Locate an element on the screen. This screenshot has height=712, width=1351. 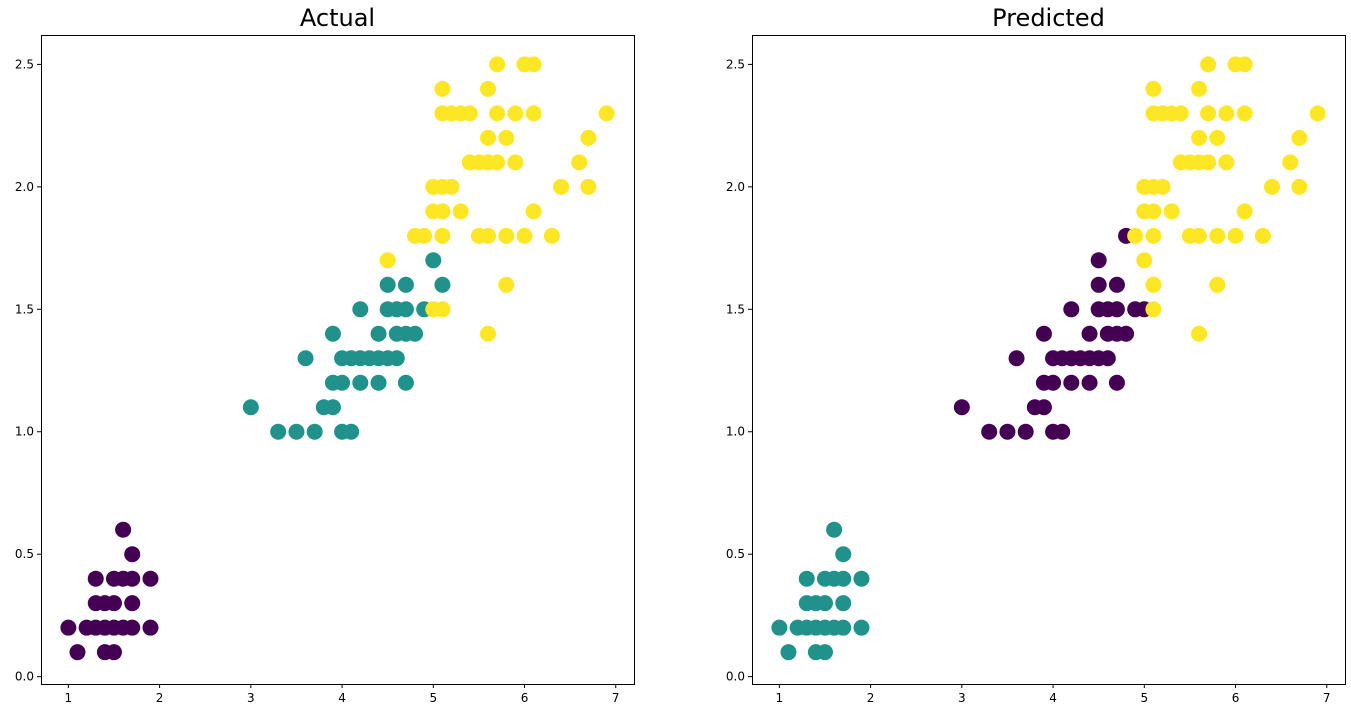
y-tick-label: 1.5 is located at coordinates (735, 309).